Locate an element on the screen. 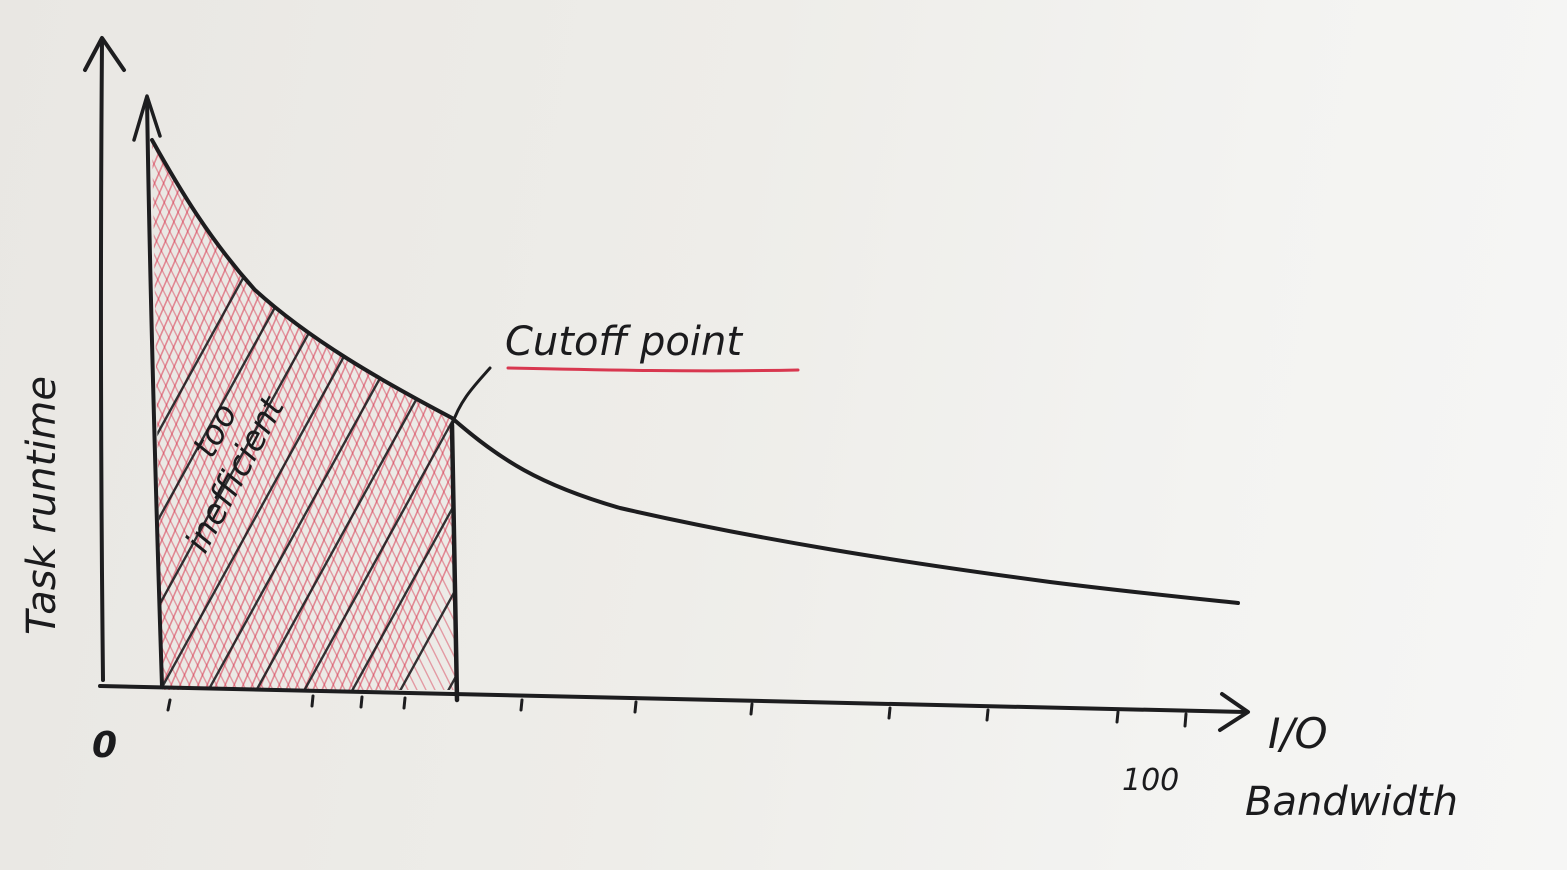 The image size is (1567, 870). x-axis-label-line2: Bandwidth is located at coordinates (1351, 802).